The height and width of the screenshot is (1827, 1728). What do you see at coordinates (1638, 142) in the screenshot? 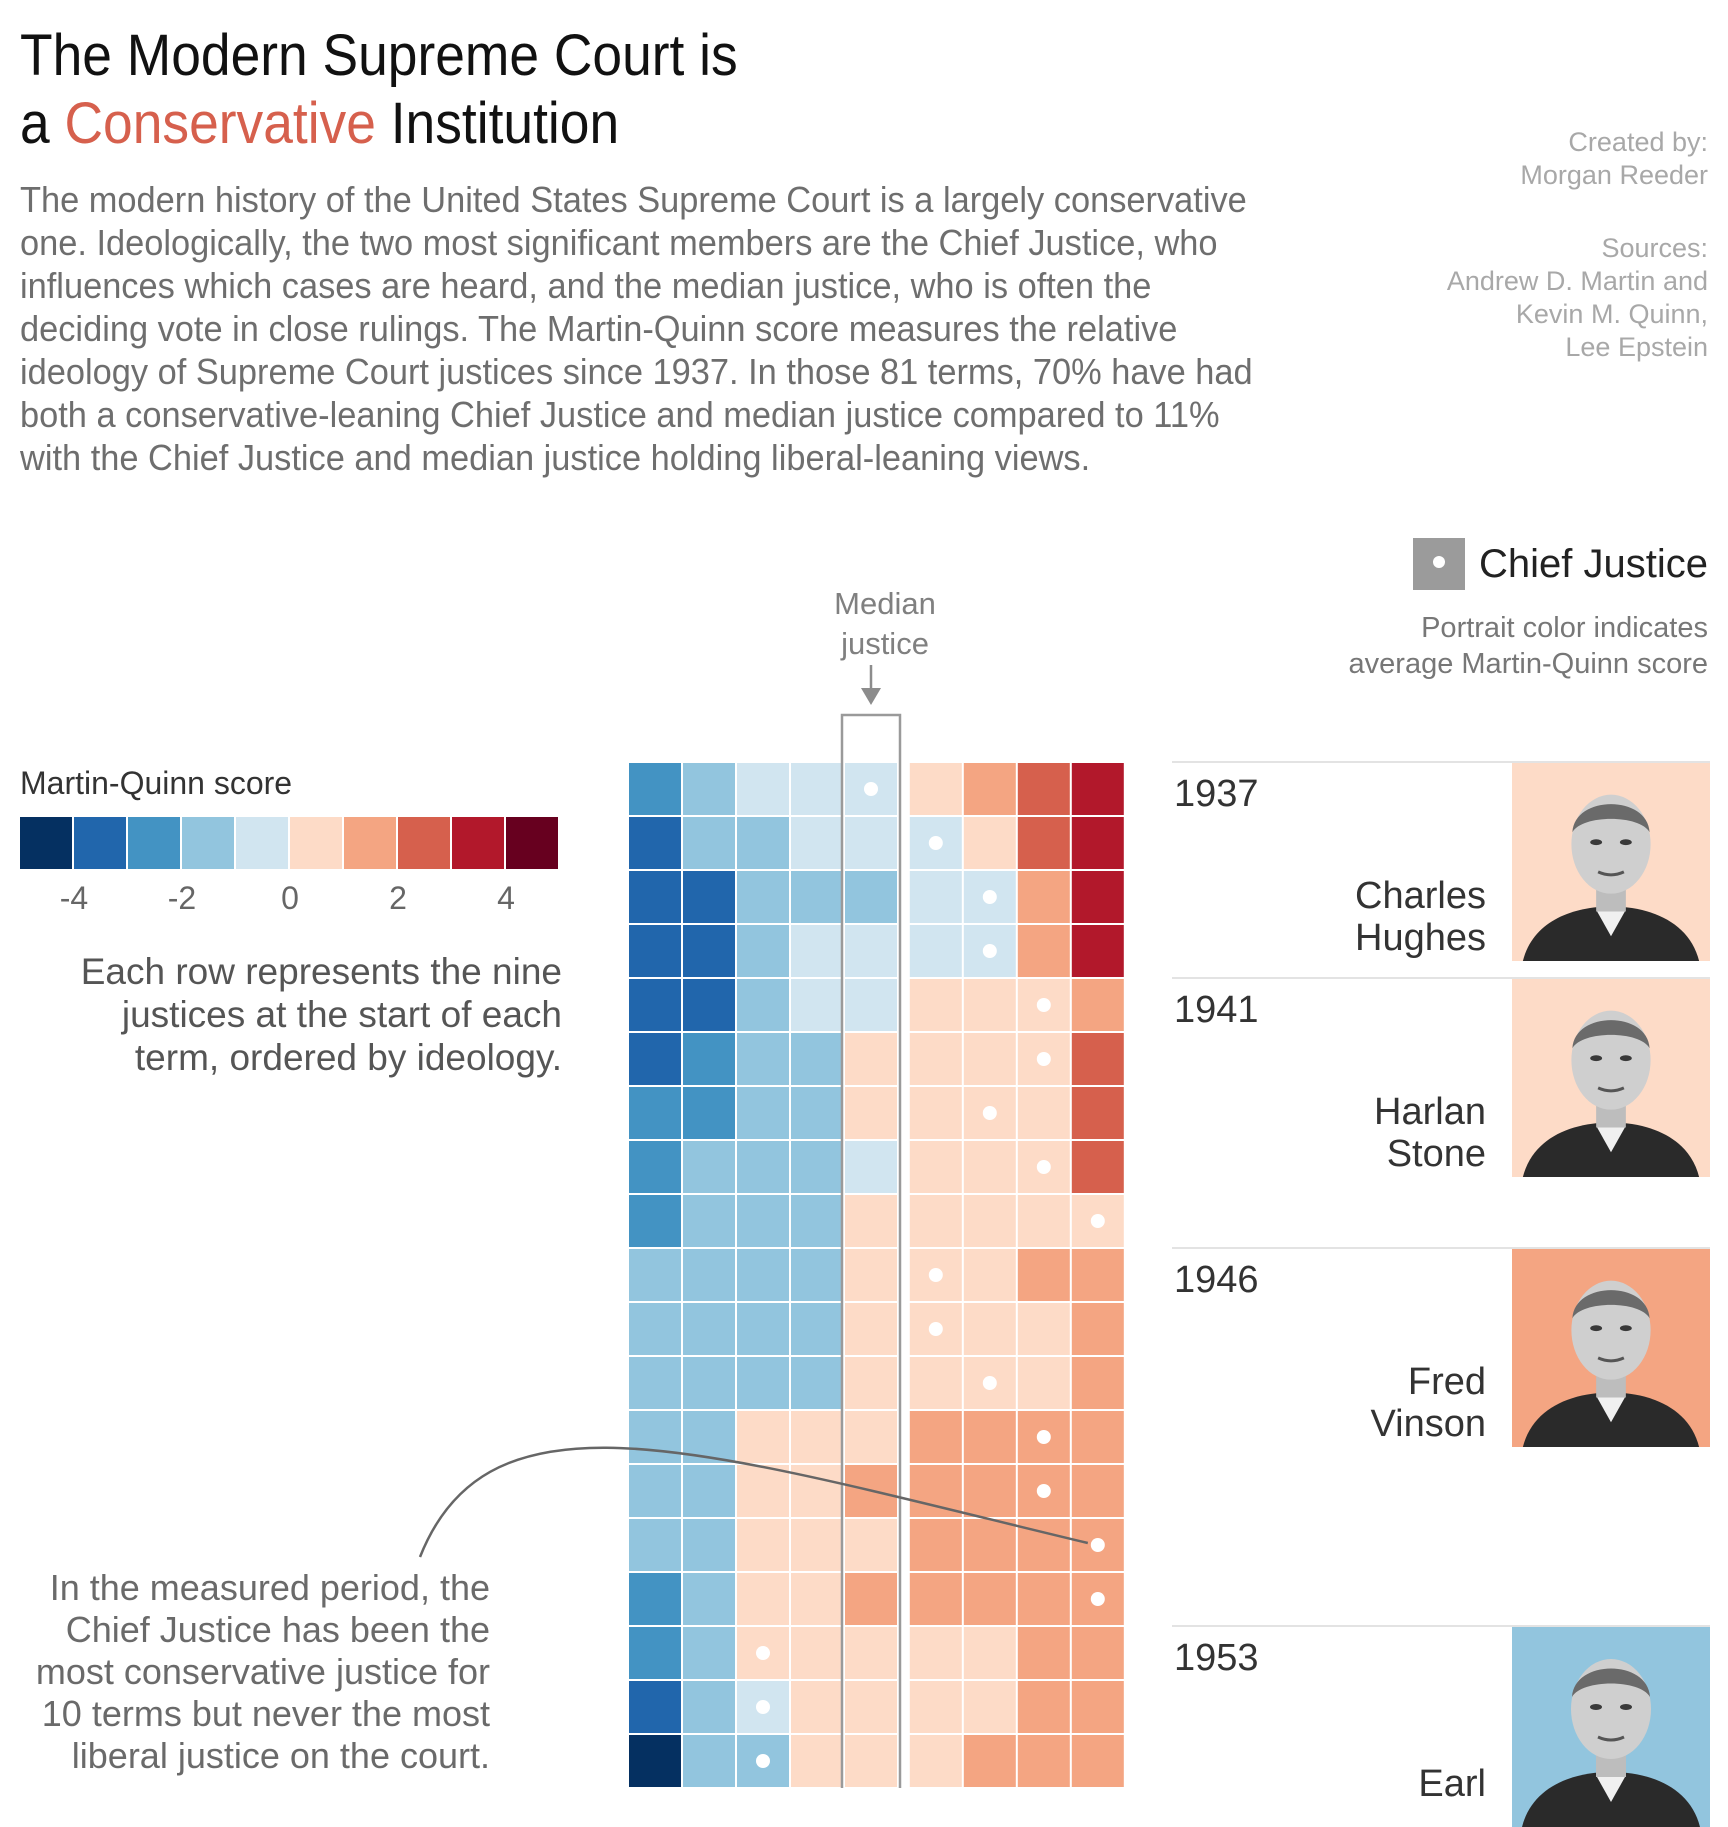
I see `created-by-label: Created by:` at bounding box center [1638, 142].